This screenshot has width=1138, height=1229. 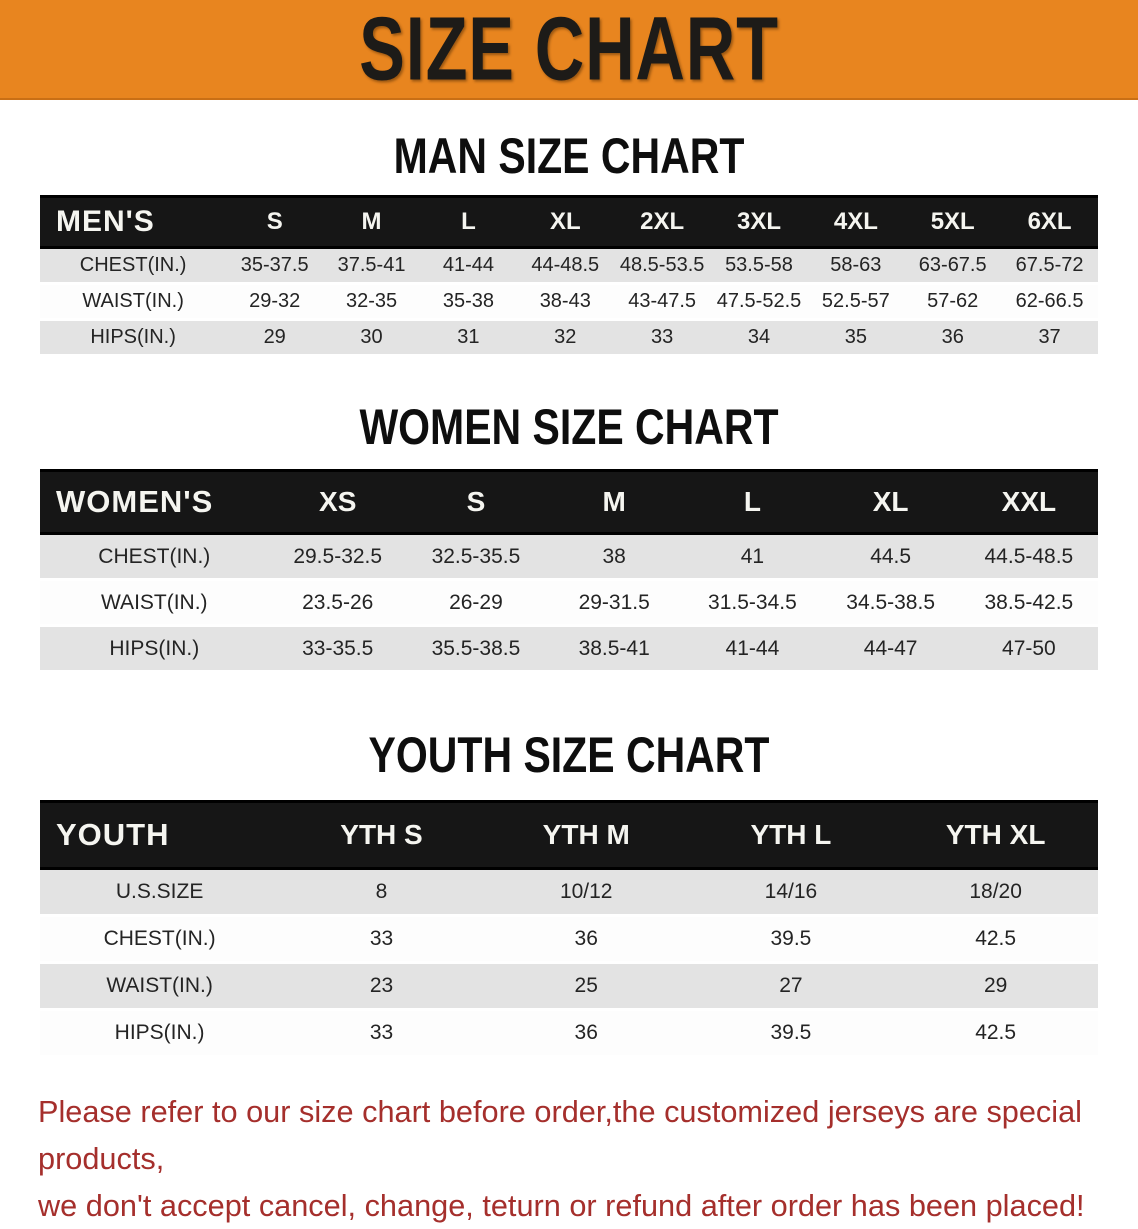 I want to click on size-value-cell: 27, so click(x=791, y=987).